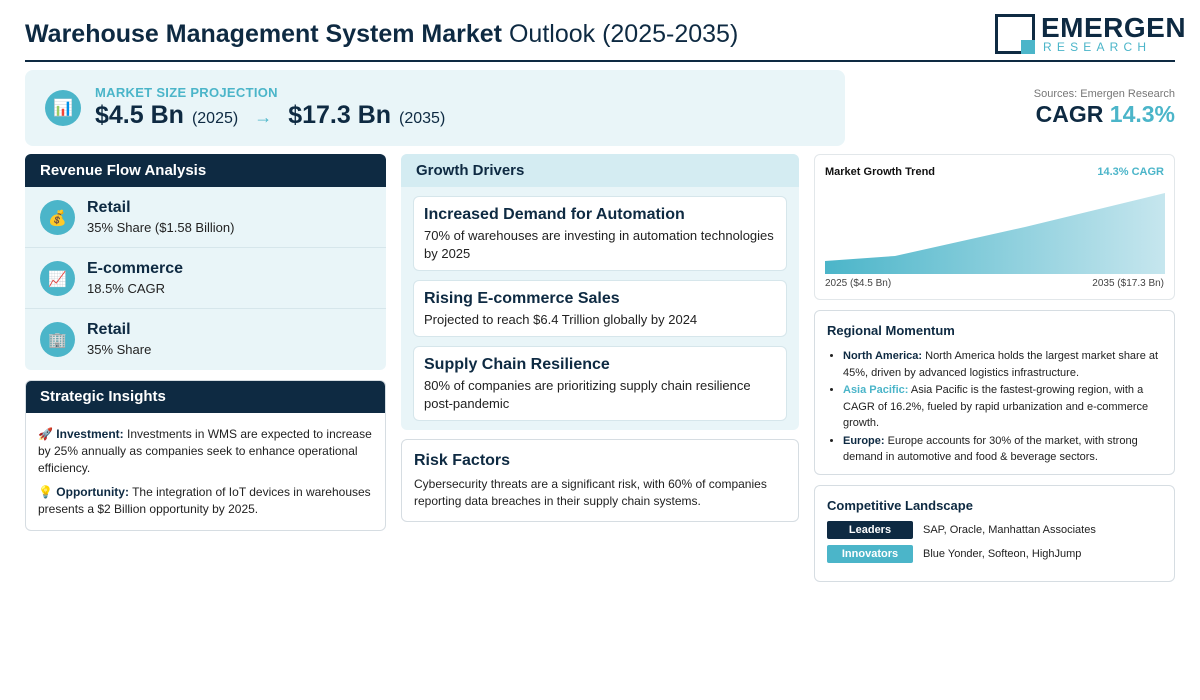 Image resolution: width=1200 pixels, height=700 pixels. What do you see at coordinates (876, 390) in the screenshot?
I see `region-label: Asia Pacific:` at bounding box center [876, 390].